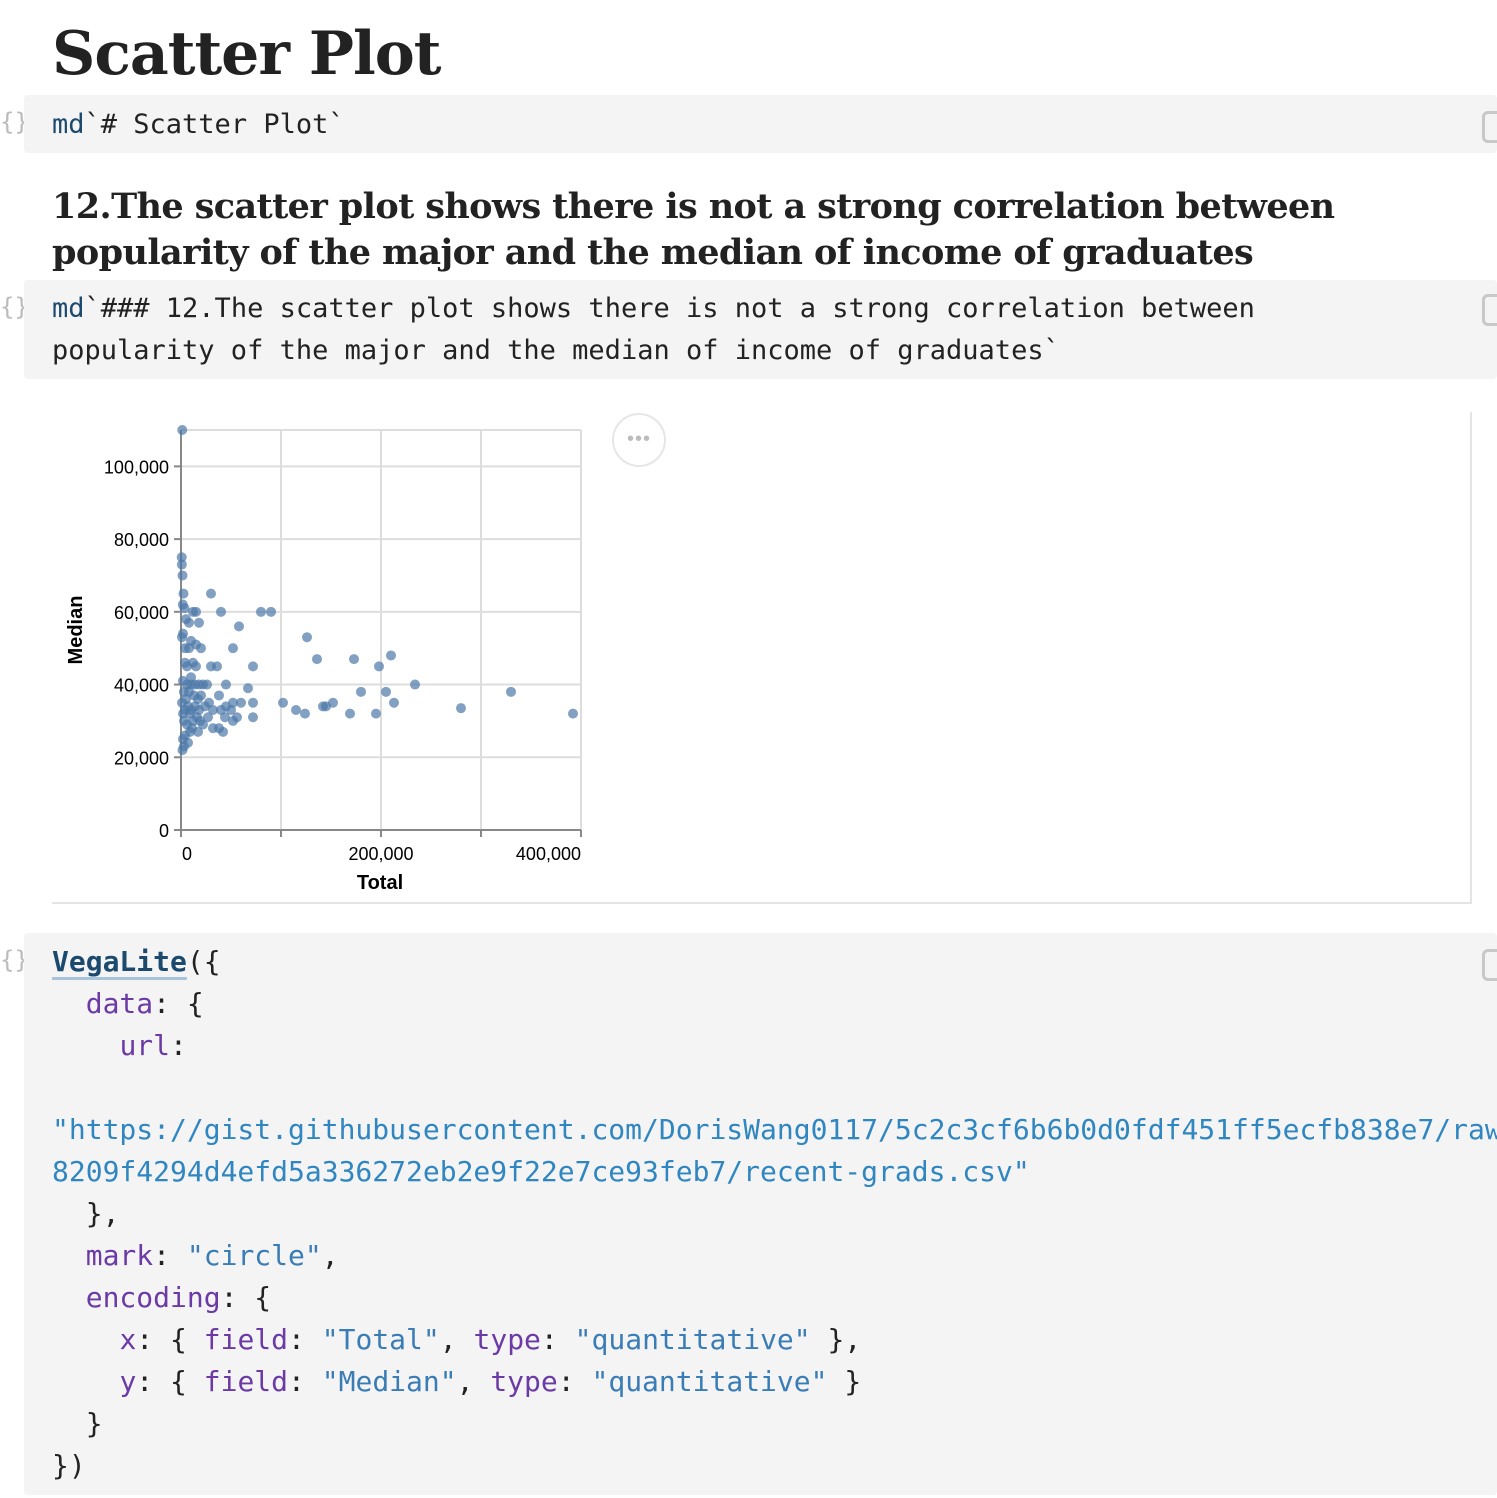 Image resolution: width=1497 pixels, height=1498 pixels. I want to click on code-text: :, so click(178, 1045).